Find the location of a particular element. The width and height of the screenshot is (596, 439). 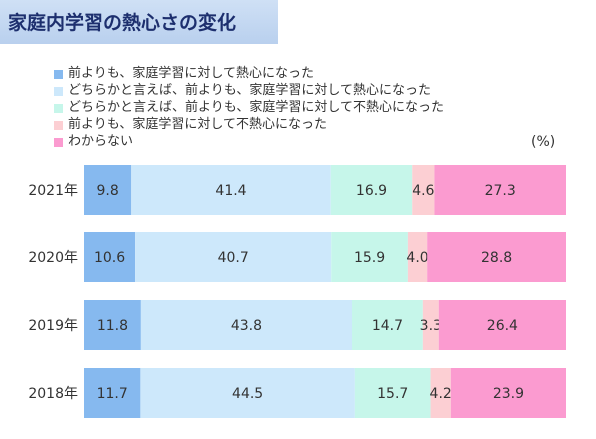

bar-value-label: 11.8 is located at coordinates (112, 326).